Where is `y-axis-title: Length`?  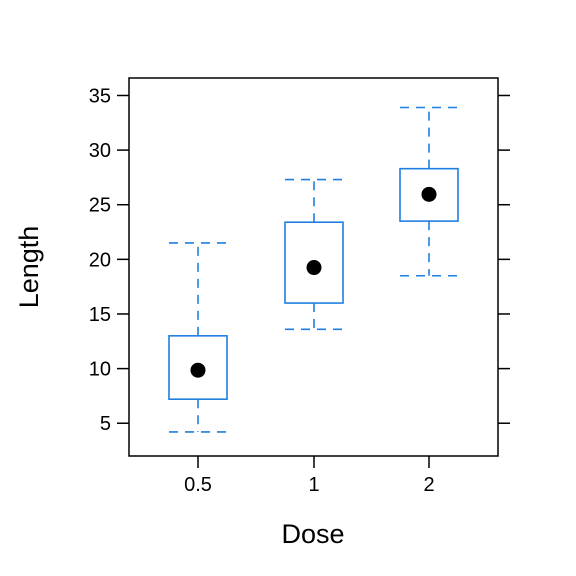 y-axis-title: Length is located at coordinates (29, 267).